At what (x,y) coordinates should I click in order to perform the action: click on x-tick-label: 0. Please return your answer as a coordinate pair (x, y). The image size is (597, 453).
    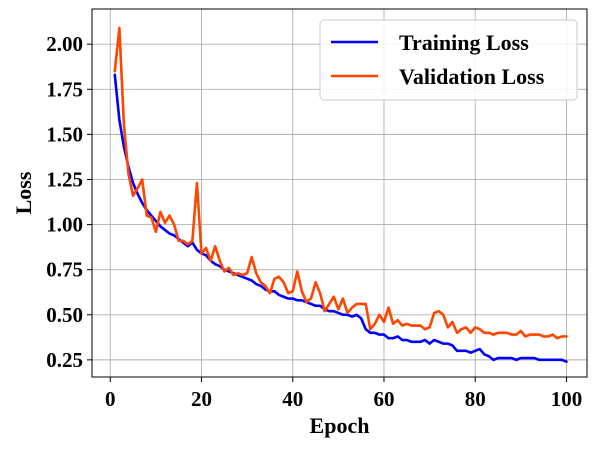
    Looking at the image, I should click on (110, 399).